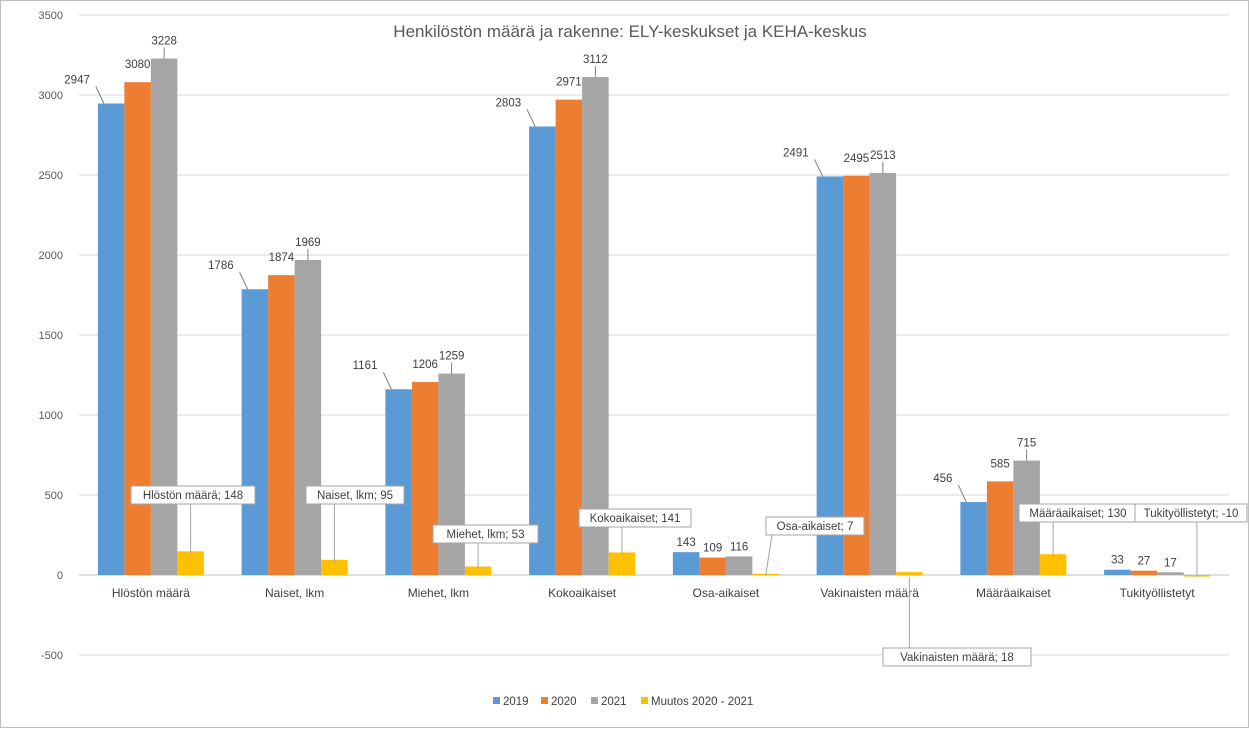 The width and height of the screenshot is (1249, 734). I want to click on data-label: 2491, so click(796, 153).